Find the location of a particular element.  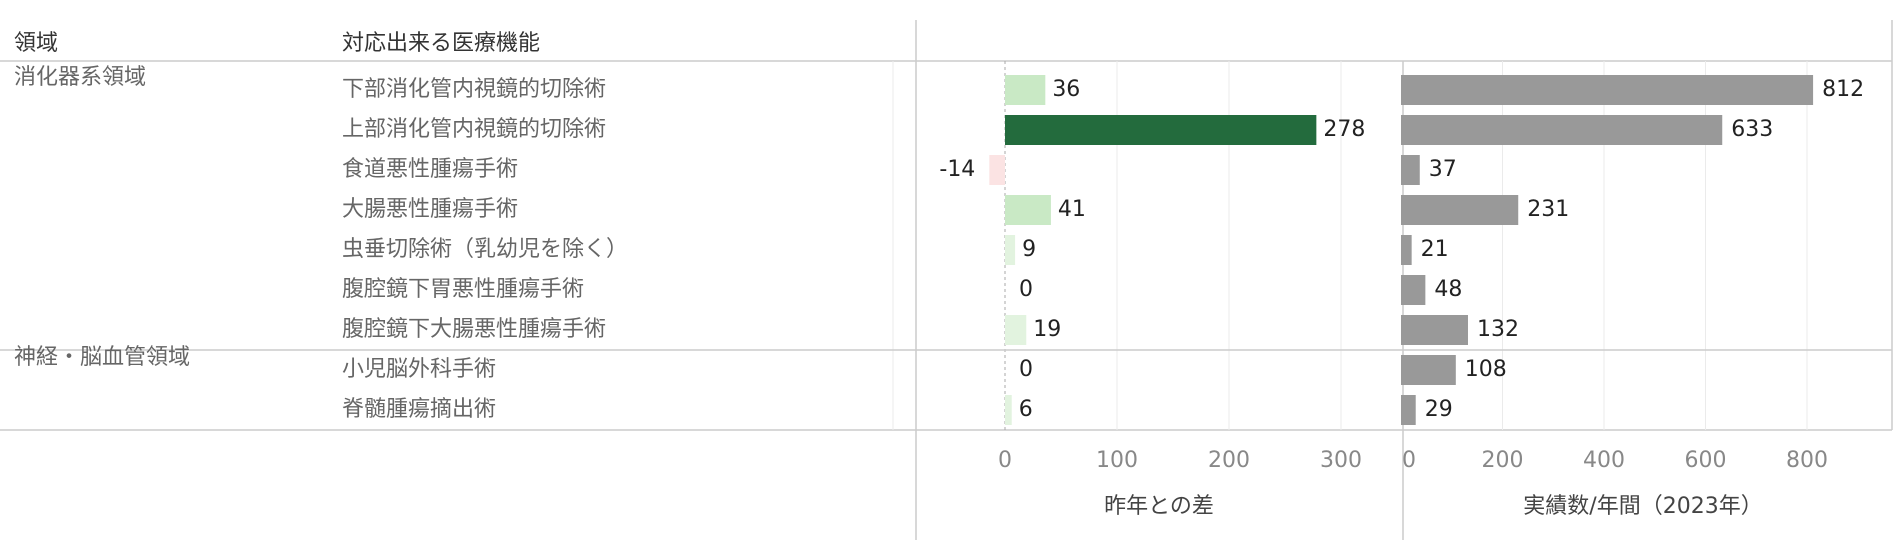

total-value-label: 633 is located at coordinates (1752, 129).